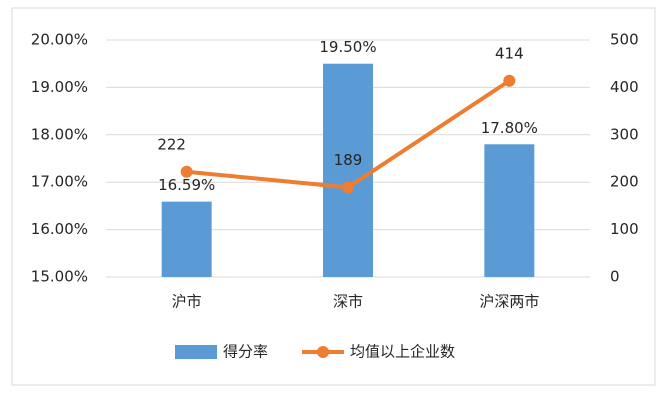 This screenshot has width=666, height=406. What do you see at coordinates (509, 302) in the screenshot?
I see `x-tick-label: 沪深两市` at bounding box center [509, 302].